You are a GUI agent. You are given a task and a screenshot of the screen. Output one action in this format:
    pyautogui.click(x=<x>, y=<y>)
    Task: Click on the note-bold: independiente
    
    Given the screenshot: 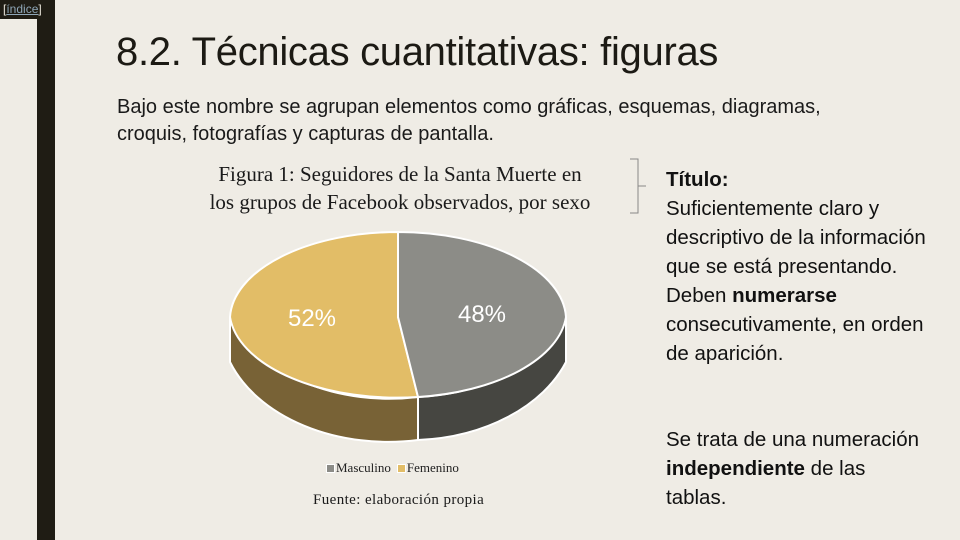 What is the action you would take?
    pyautogui.click(x=735, y=468)
    